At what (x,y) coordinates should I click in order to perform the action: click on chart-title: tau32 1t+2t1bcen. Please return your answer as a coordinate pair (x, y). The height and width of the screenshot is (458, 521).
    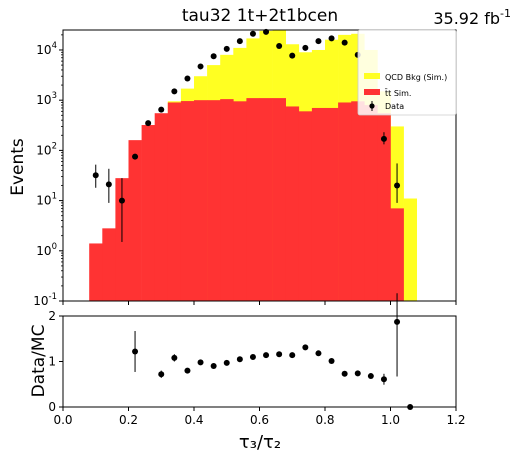
    Looking at the image, I should click on (260, 16).